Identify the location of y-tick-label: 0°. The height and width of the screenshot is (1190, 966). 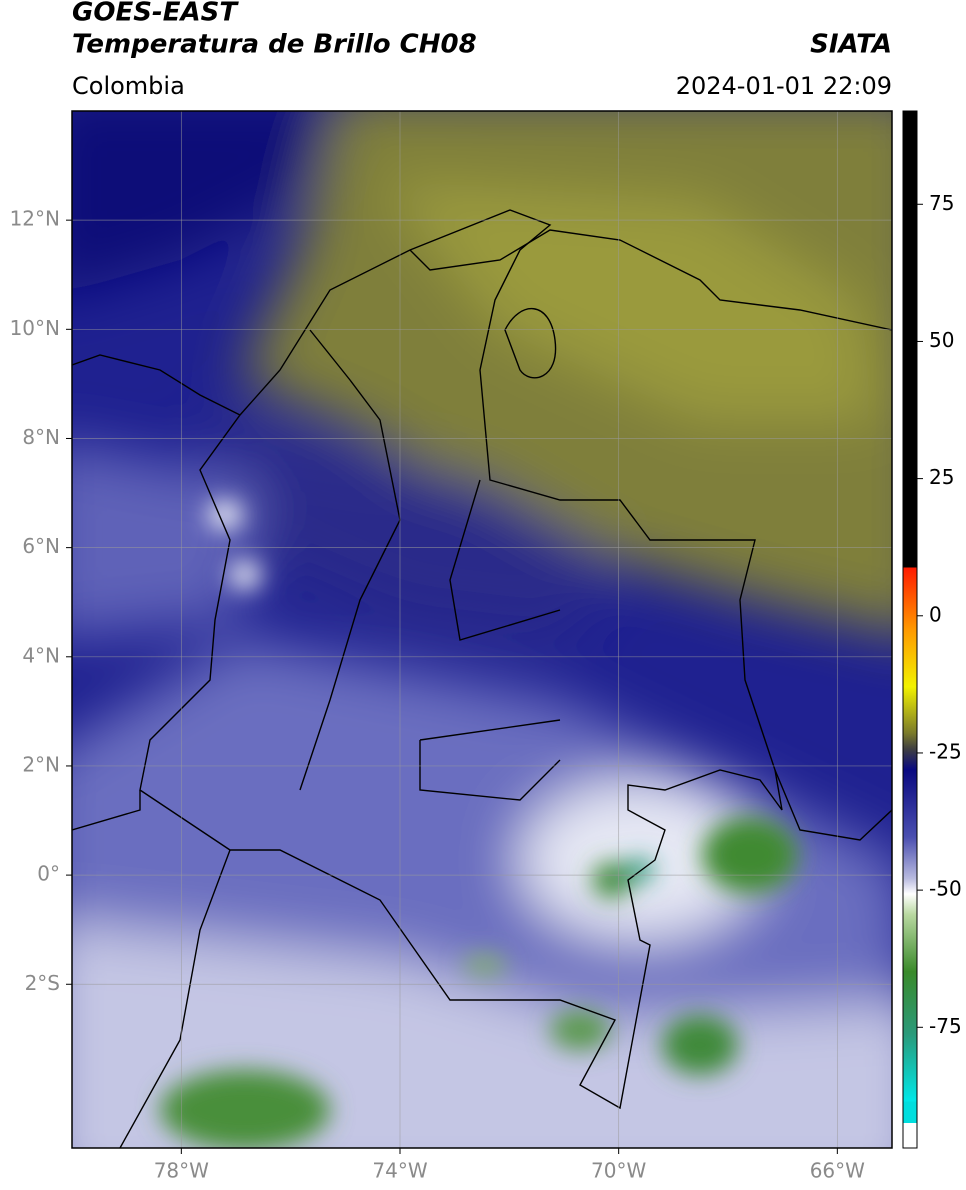
(48, 874).